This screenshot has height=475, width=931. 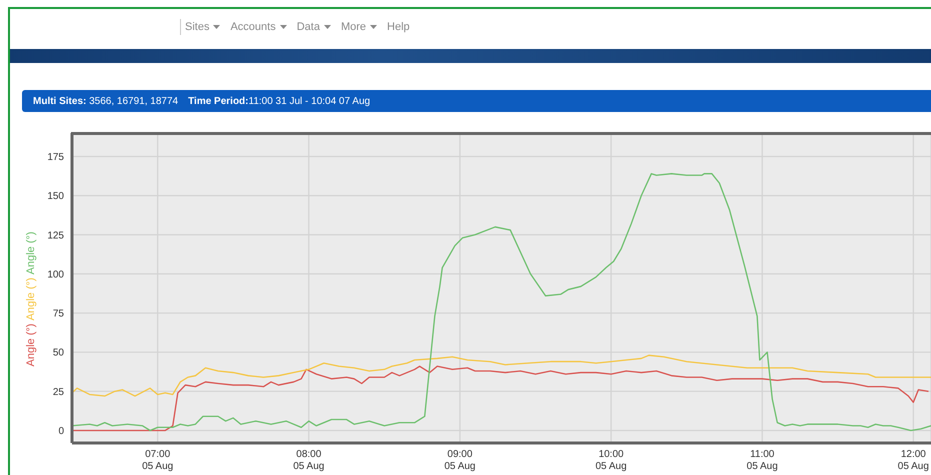 I want to click on x-tick-label: 11:00 05 Aug, so click(x=762, y=460).